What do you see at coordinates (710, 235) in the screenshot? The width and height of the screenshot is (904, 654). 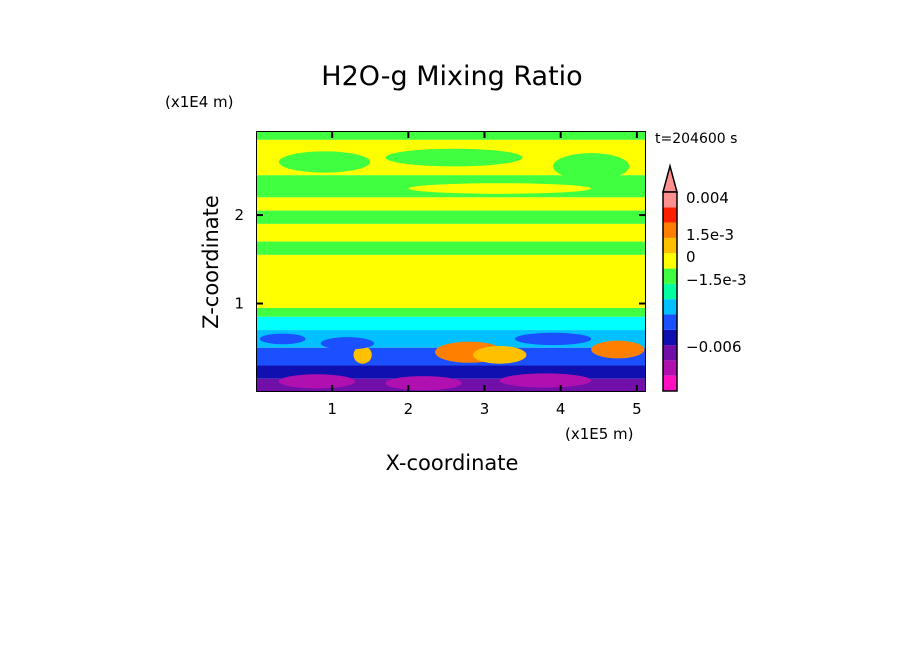 I see `colorbar-label: 1.5e-3` at bounding box center [710, 235].